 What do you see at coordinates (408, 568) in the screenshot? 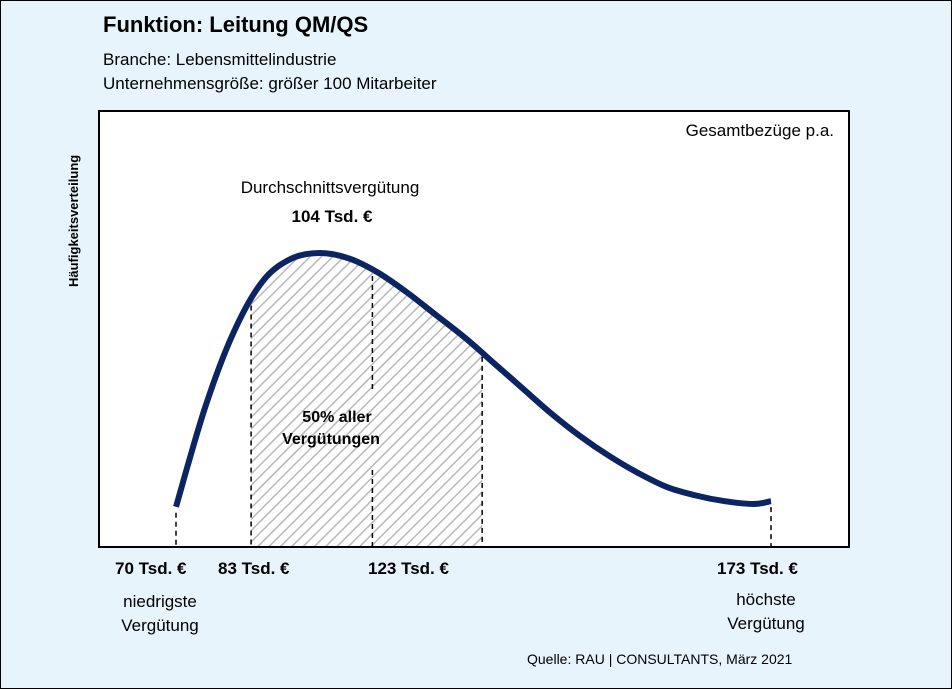
I see `tick-label-q3: 123 Tsd. €` at bounding box center [408, 568].